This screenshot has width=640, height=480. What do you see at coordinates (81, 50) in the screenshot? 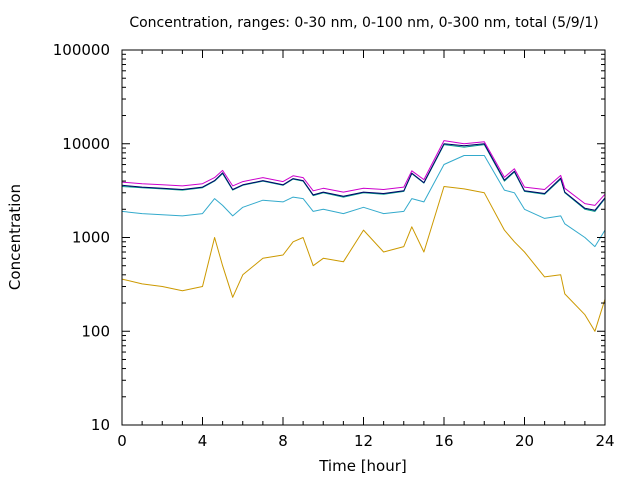
I see `y-tick-label: 100000` at bounding box center [81, 50].